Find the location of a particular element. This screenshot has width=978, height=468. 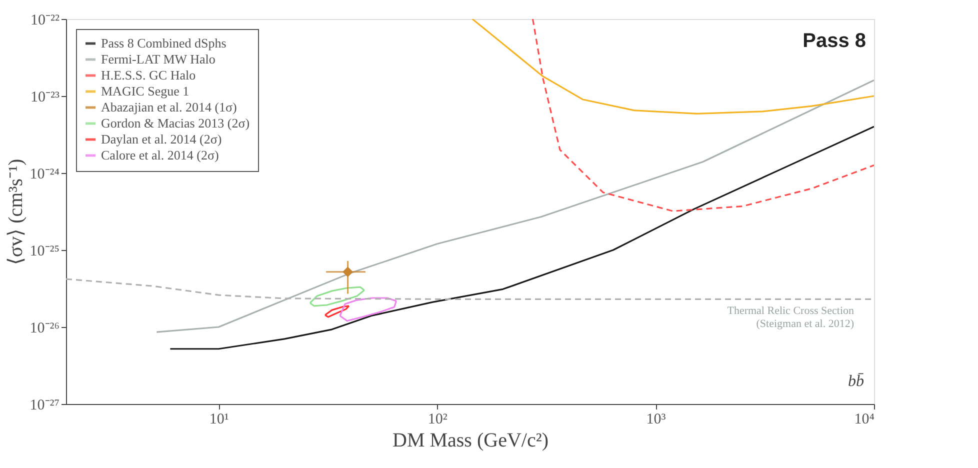

y-tick-label: 10⁻²⁵ is located at coordinates (45, 252).